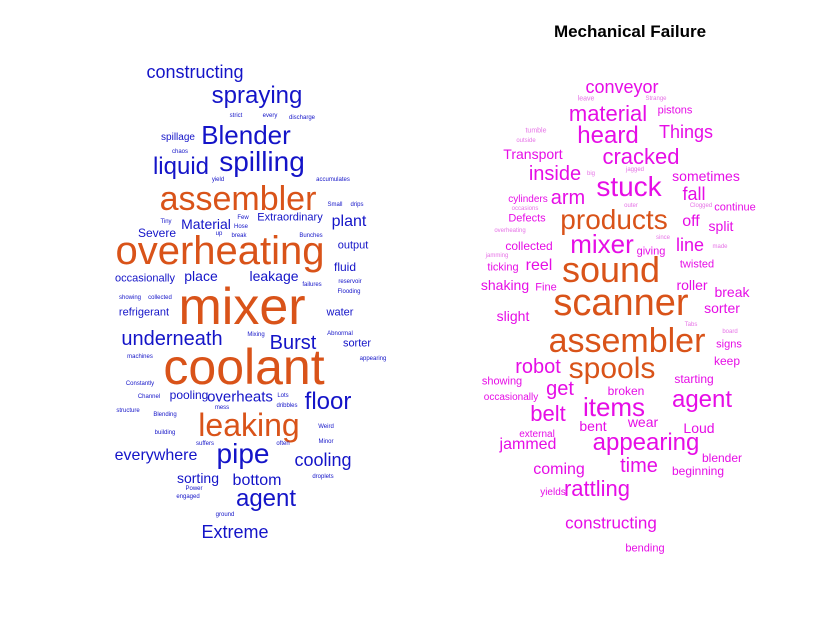 The height and width of the screenshot is (630, 840). I want to click on word-severe: Severe, so click(157, 233).